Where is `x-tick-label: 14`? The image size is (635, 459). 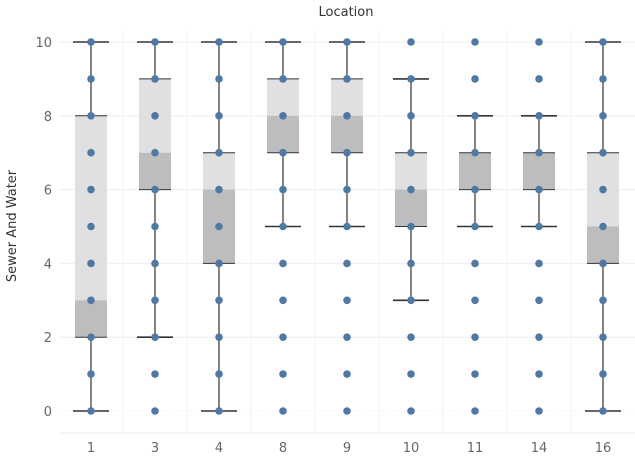
x-tick-label: 14 is located at coordinates (539, 448).